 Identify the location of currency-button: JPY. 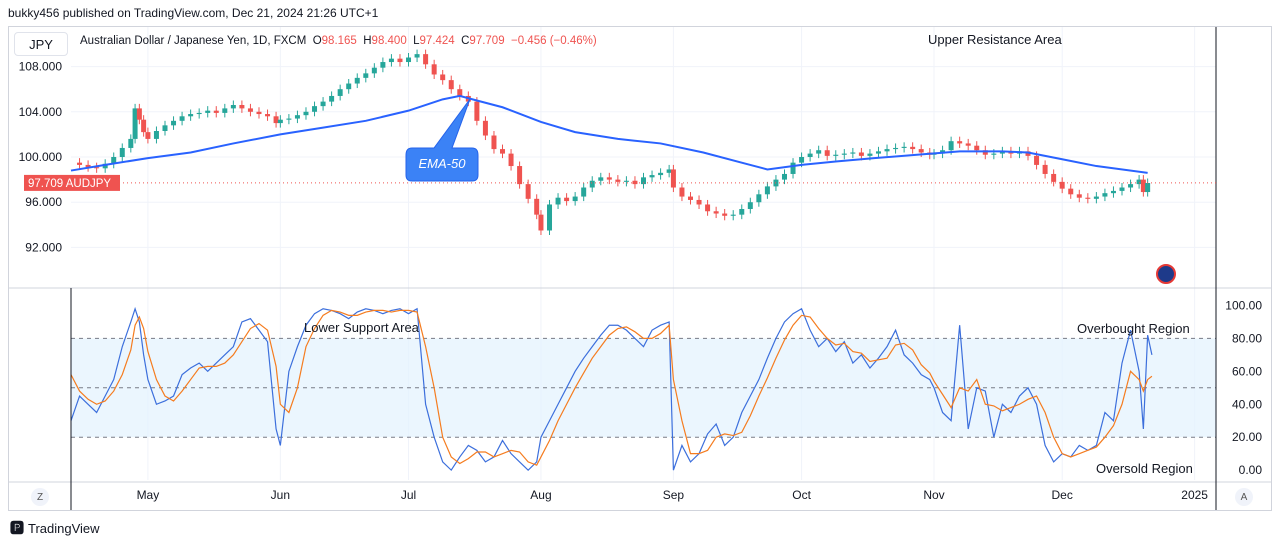
(41, 44).